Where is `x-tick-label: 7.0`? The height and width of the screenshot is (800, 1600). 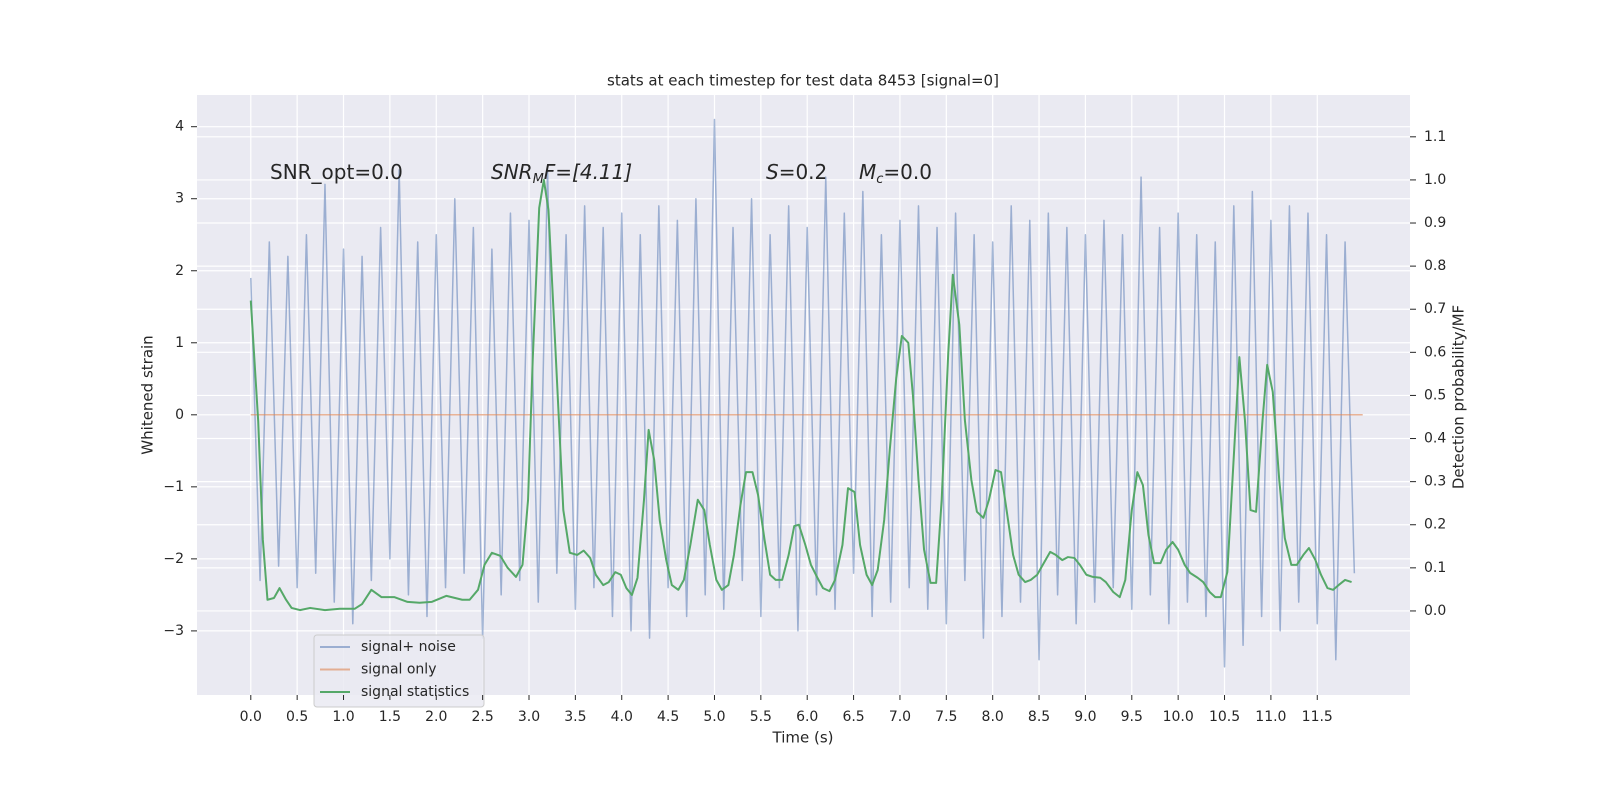
x-tick-label: 7.0 is located at coordinates (900, 717).